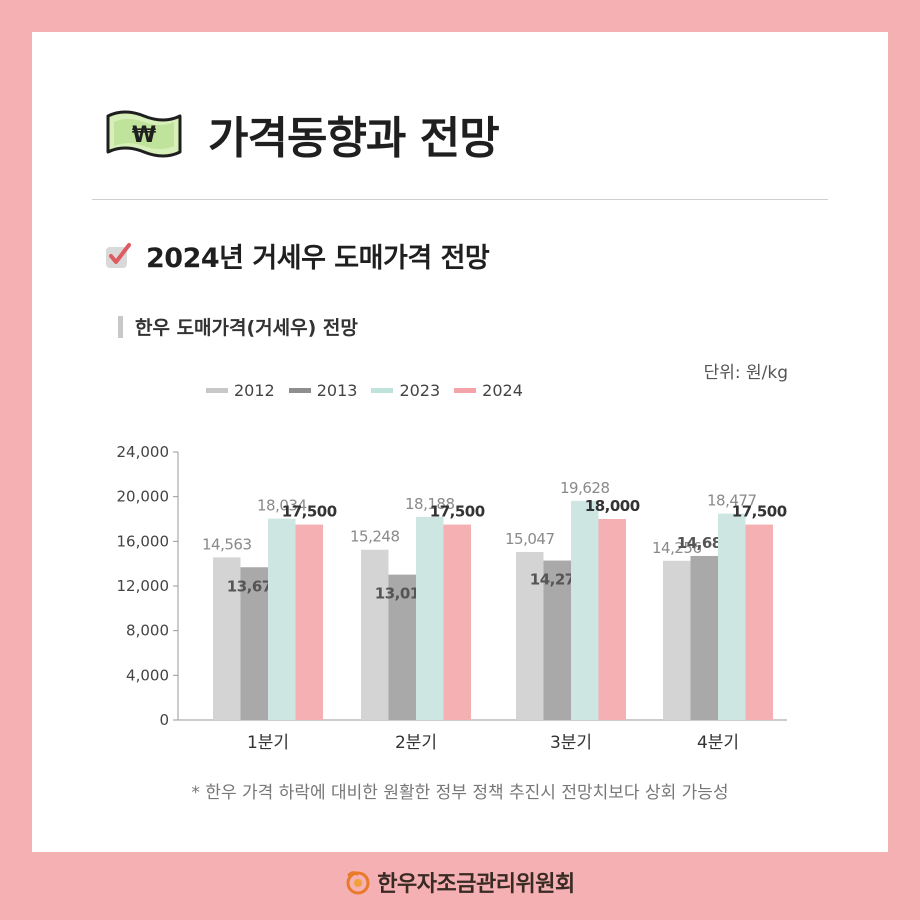 This screenshot has height=920, width=920. I want to click on data-label: 15,248, so click(375, 537).